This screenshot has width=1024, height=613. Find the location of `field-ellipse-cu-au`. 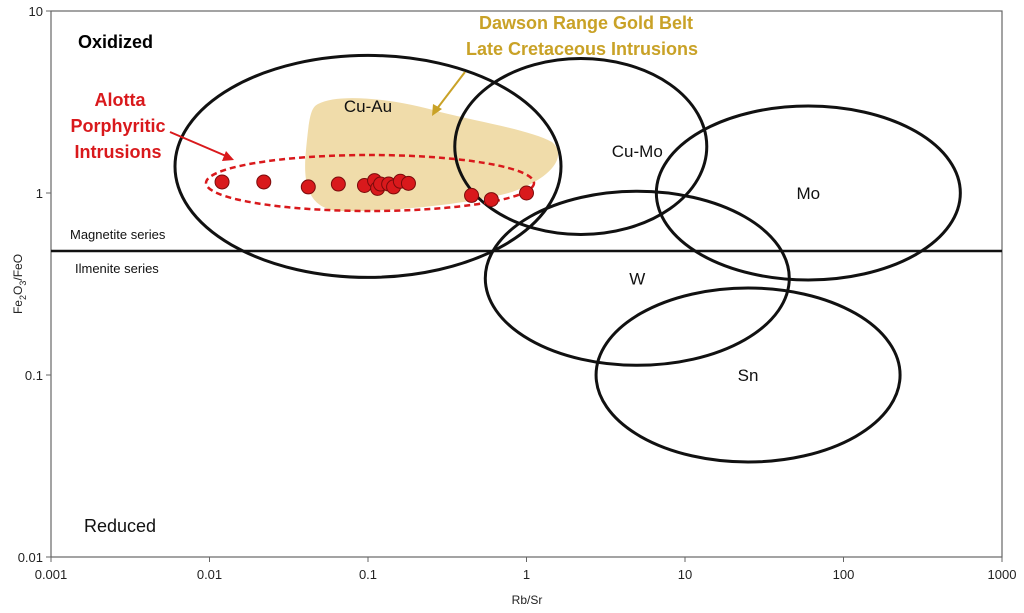

field-ellipse-cu-au is located at coordinates (368, 166).